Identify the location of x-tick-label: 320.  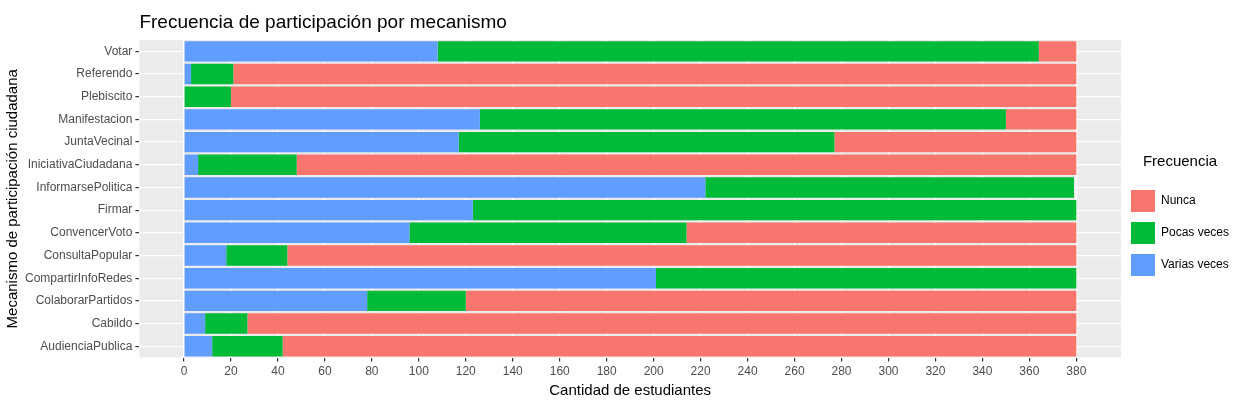
(935, 371).